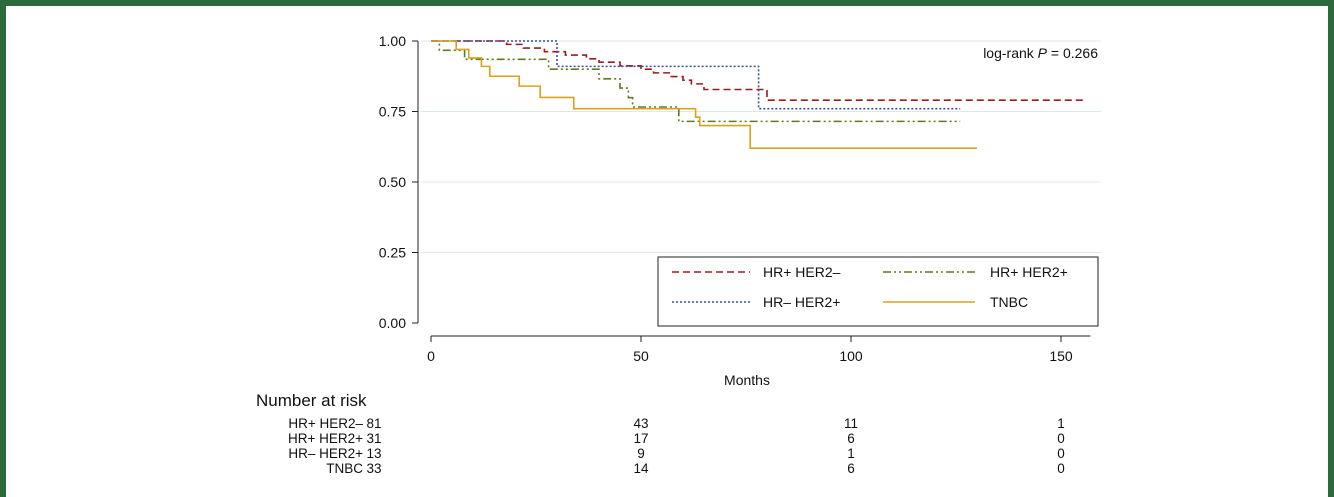 This screenshot has width=1334, height=497. I want to click on risk-value: 9, so click(641, 453).